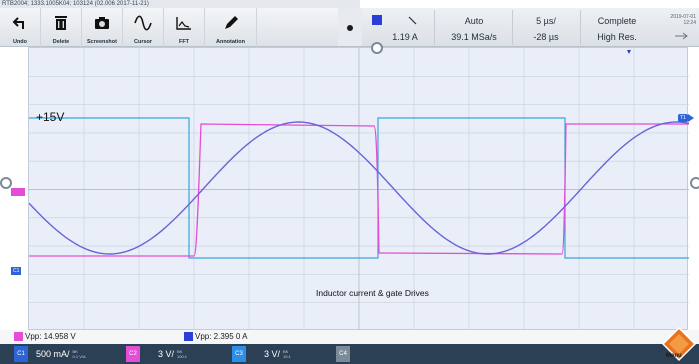  Describe the element at coordinates (50, 117) in the screenshot. I see `voltage-marker-label: +15V` at that location.